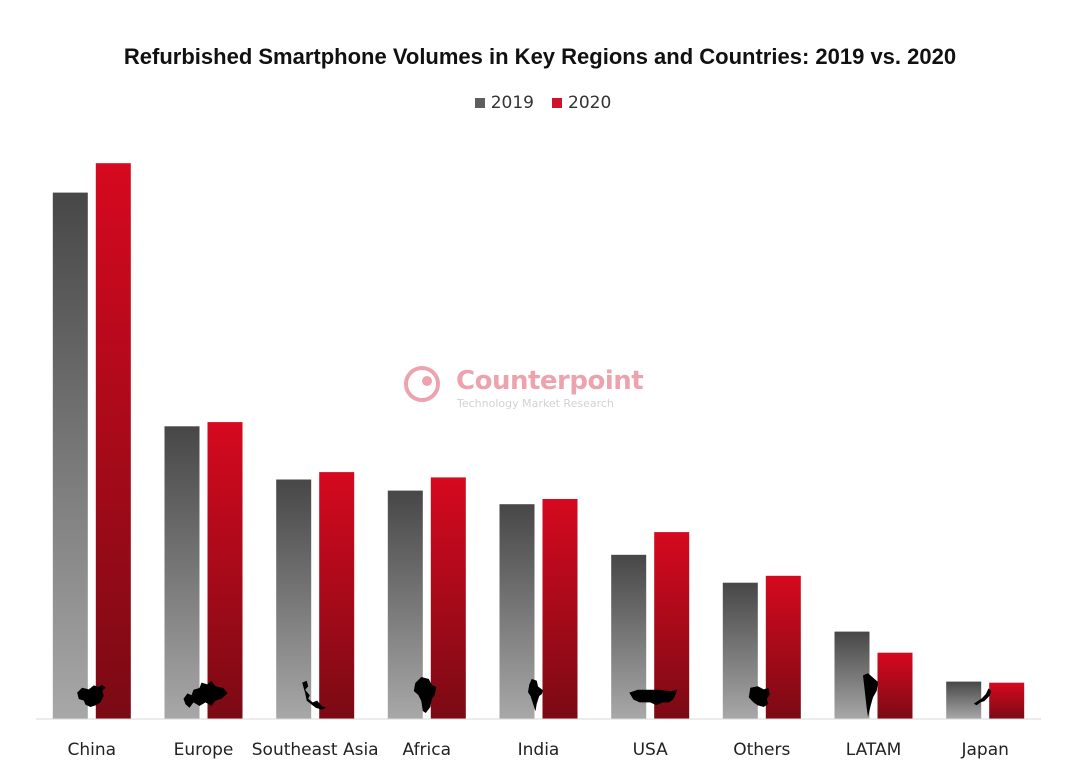  I want to click on x-tick-label-india: India, so click(539, 750).